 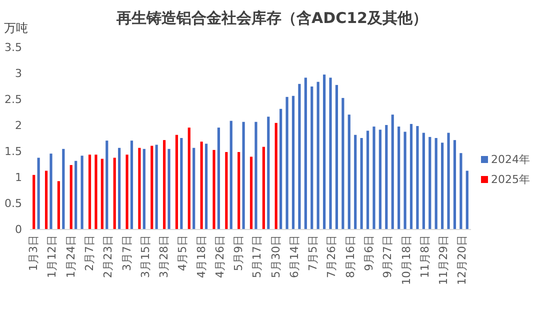 I want to click on y-tick-label: 3.5, so click(x=13, y=47).